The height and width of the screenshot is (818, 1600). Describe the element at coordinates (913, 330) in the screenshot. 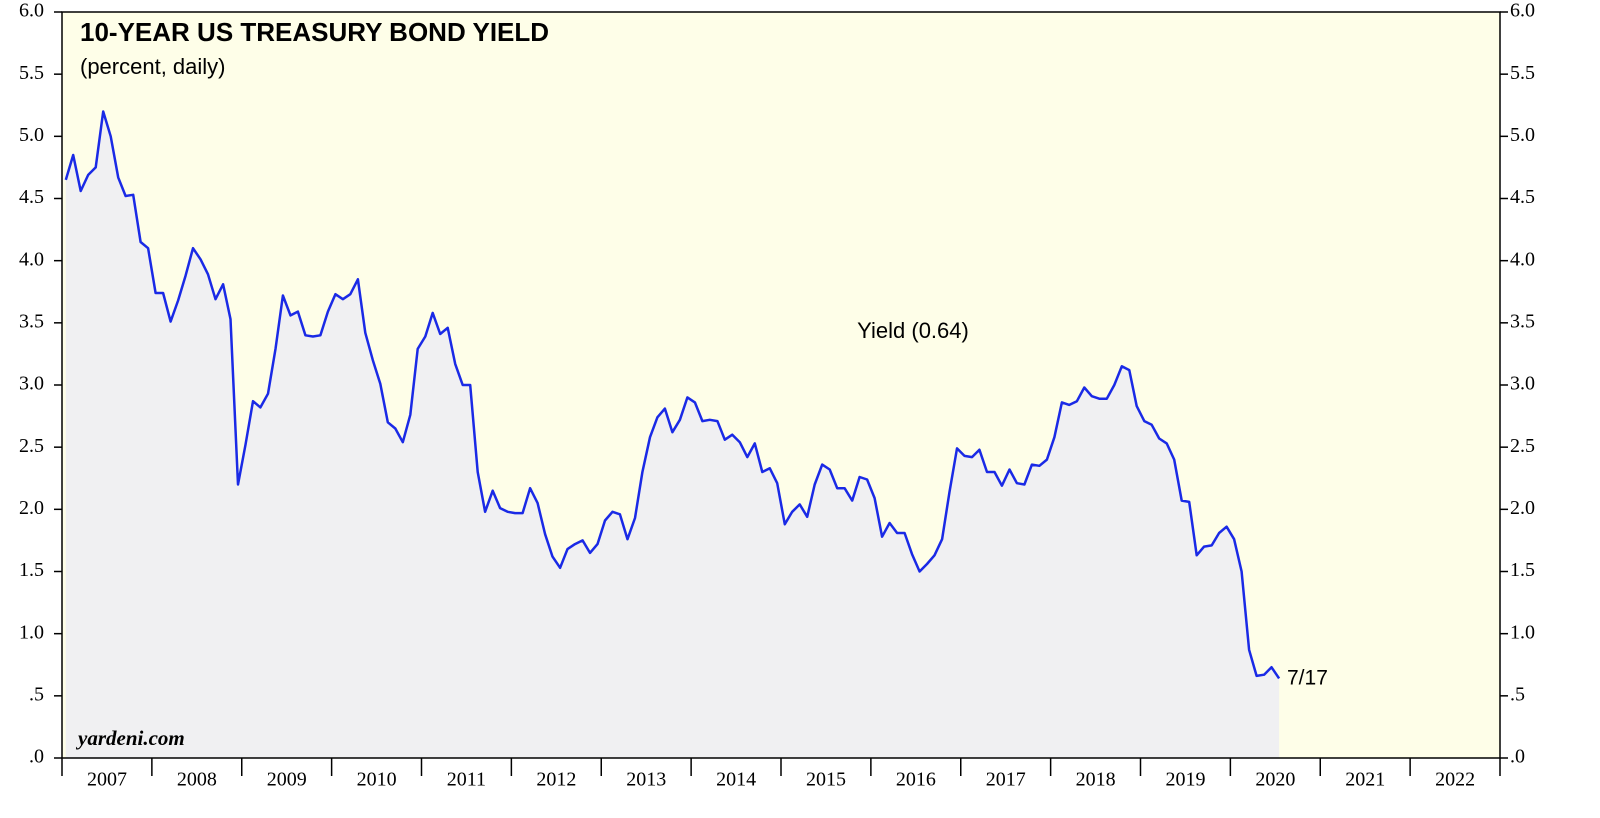

I see `series-label: Yield (0.64)` at that location.